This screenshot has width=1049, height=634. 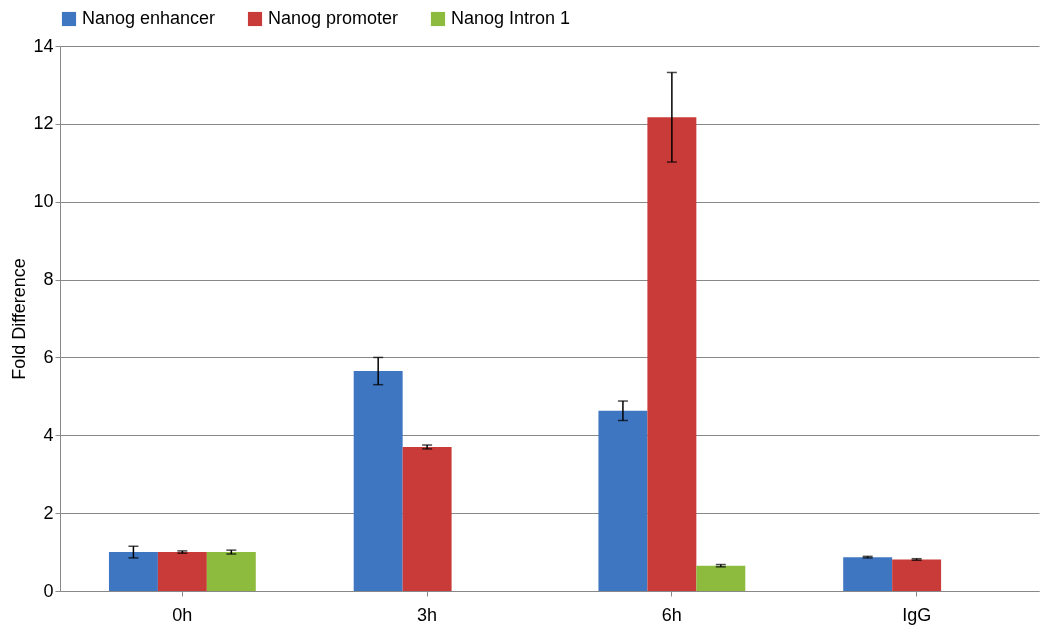 What do you see at coordinates (427, 614) in the screenshot?
I see `x-tick-label: 3h` at bounding box center [427, 614].